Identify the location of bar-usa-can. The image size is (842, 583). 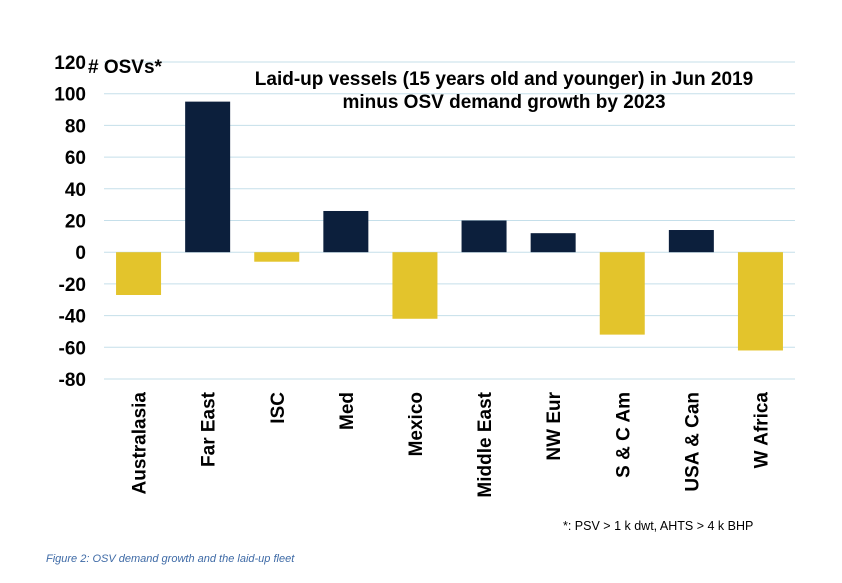
(691, 241).